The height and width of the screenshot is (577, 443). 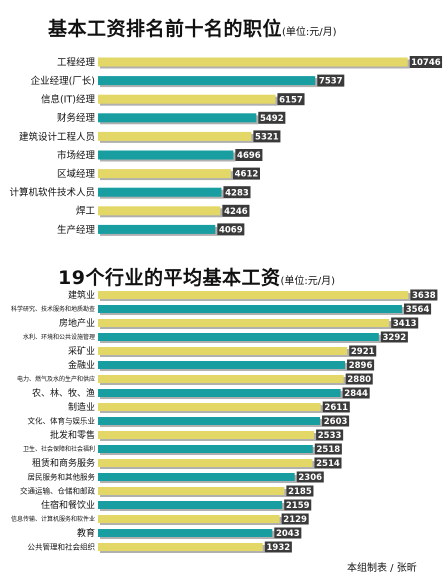 I want to click on chart2-value-label: 2185, so click(x=300, y=492).